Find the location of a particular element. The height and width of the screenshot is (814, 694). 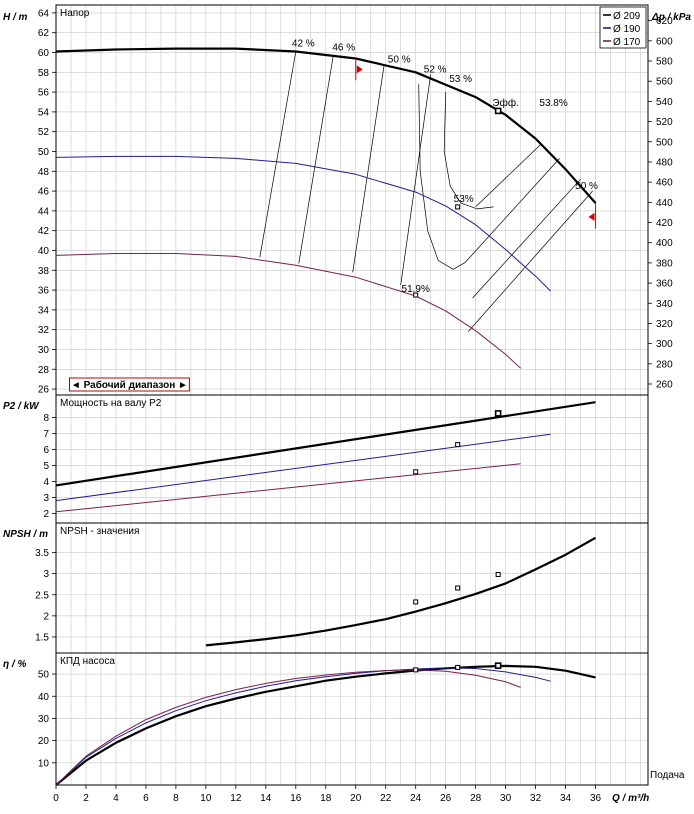

legend-item: Ø 209 is located at coordinates (627, 16).